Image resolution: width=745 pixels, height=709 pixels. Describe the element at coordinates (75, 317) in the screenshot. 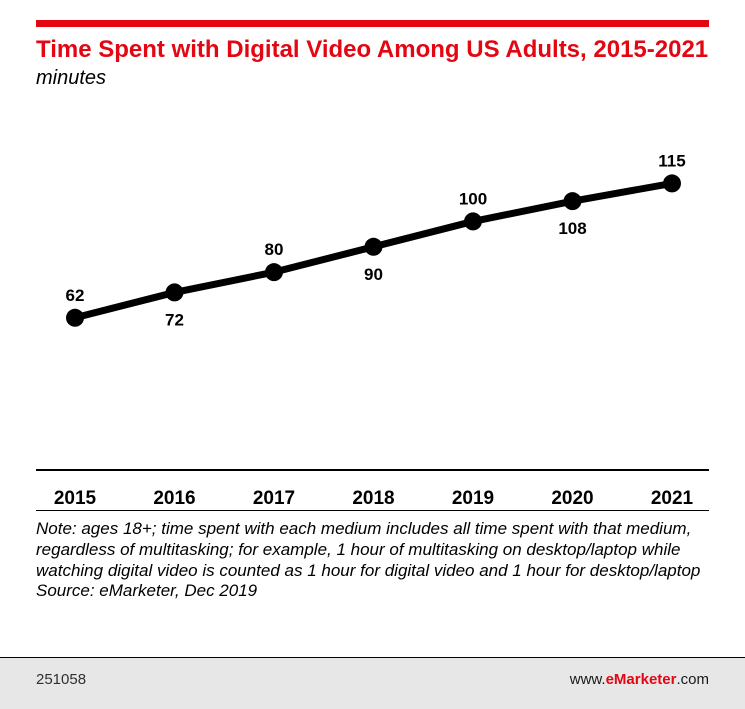

I see `data-point-2015` at that location.